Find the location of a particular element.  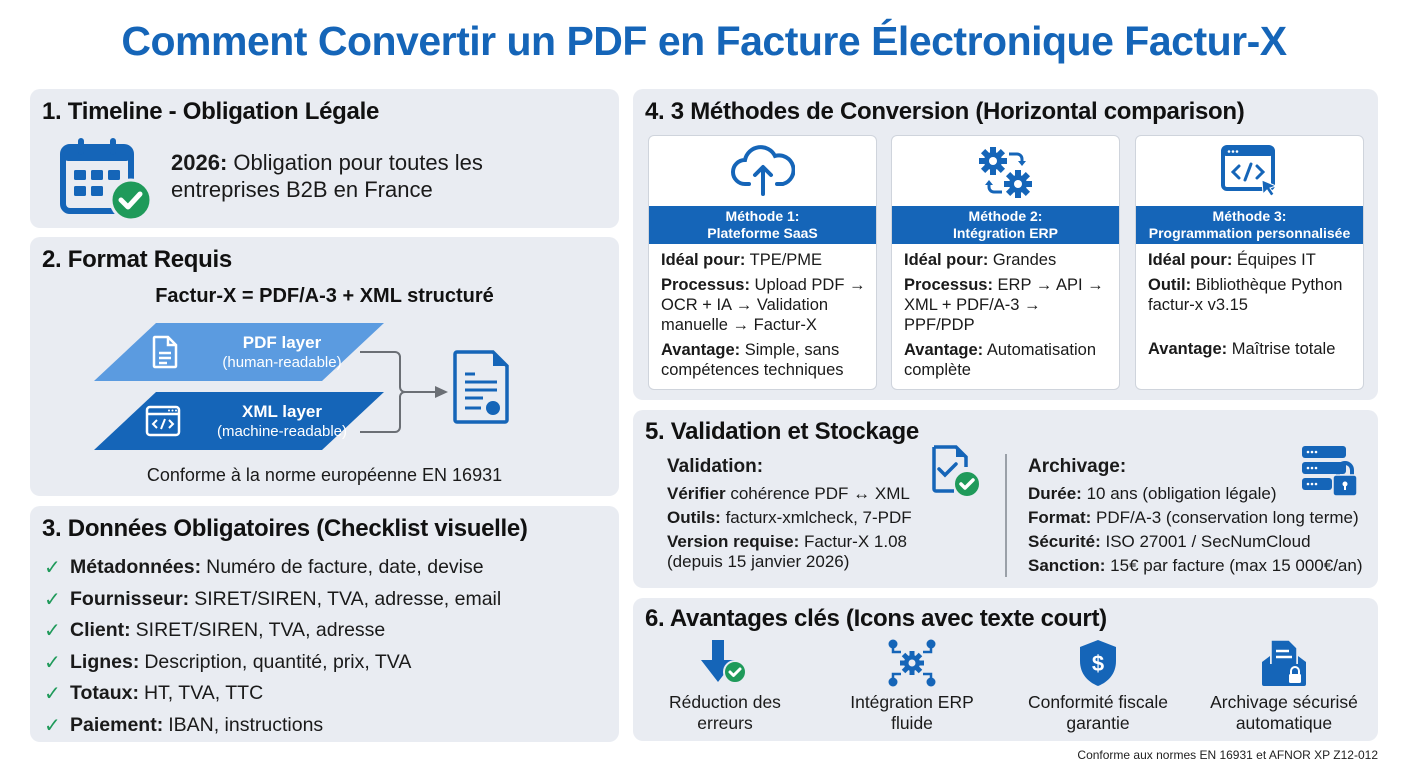

item-label: Client: is located at coordinates (100, 630).